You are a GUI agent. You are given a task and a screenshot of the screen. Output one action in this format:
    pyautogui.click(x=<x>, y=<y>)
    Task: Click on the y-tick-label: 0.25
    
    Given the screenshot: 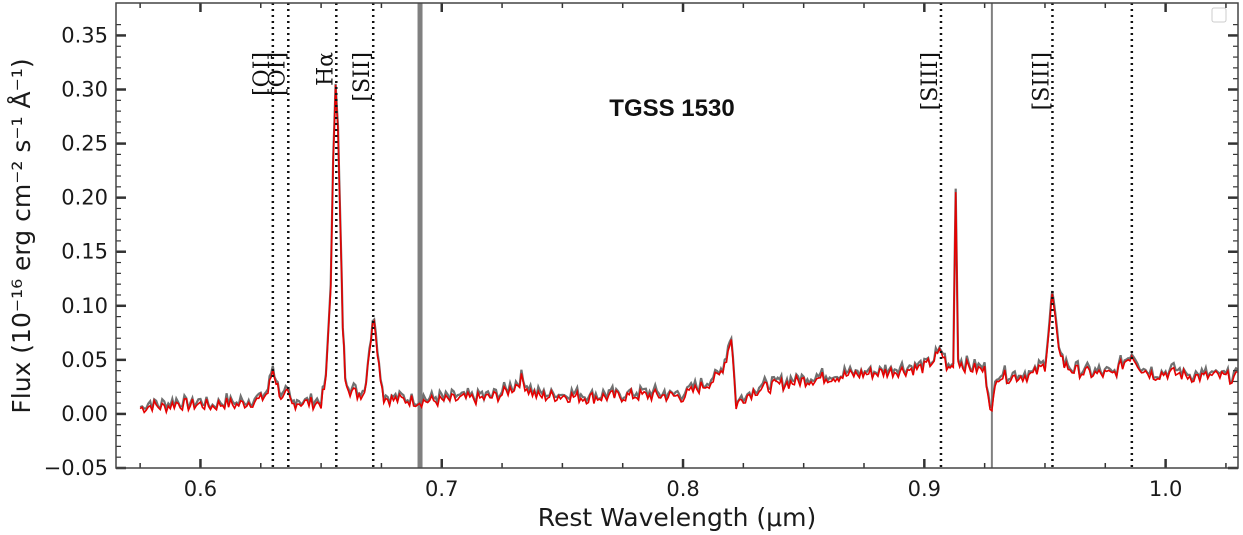 What is the action you would take?
    pyautogui.click(x=84, y=144)
    